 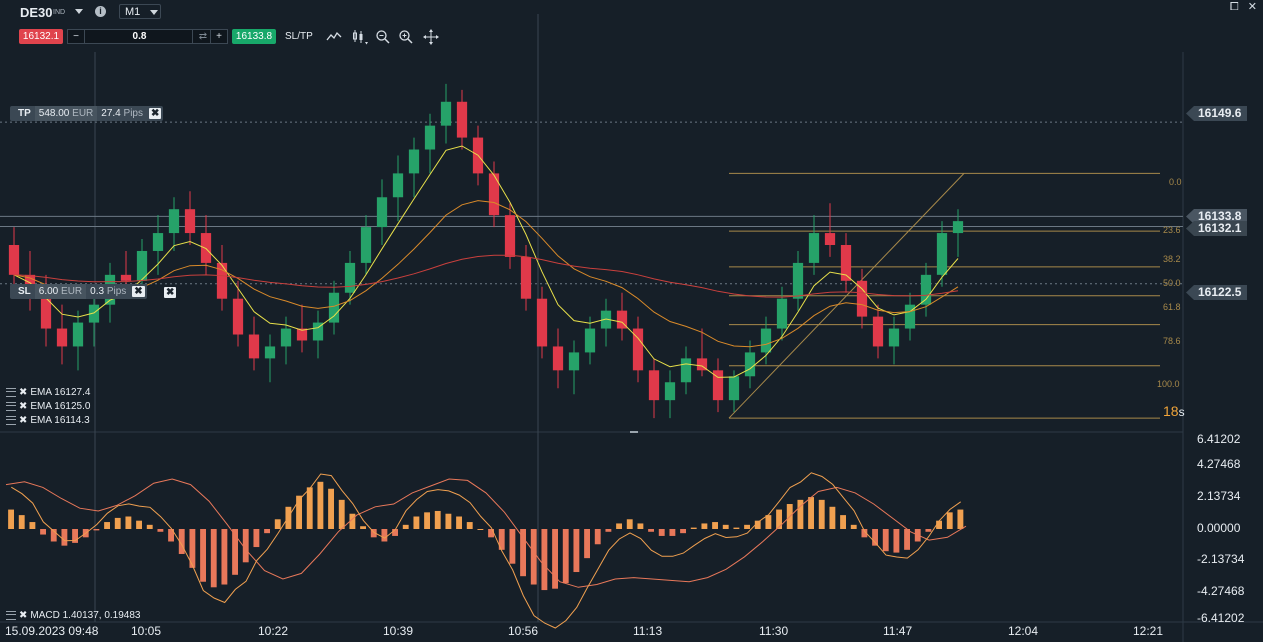 What do you see at coordinates (383, 37) in the screenshot?
I see `zoom-out-icon` at bounding box center [383, 37].